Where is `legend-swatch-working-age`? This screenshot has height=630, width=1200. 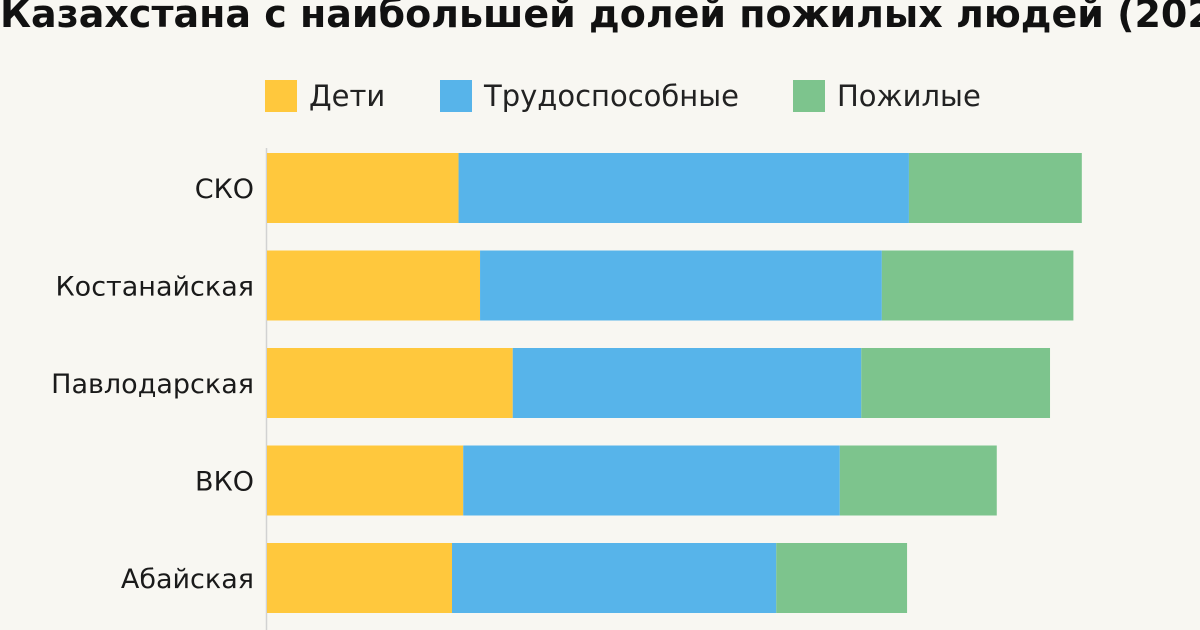
legend-swatch-working-age is located at coordinates (456, 96).